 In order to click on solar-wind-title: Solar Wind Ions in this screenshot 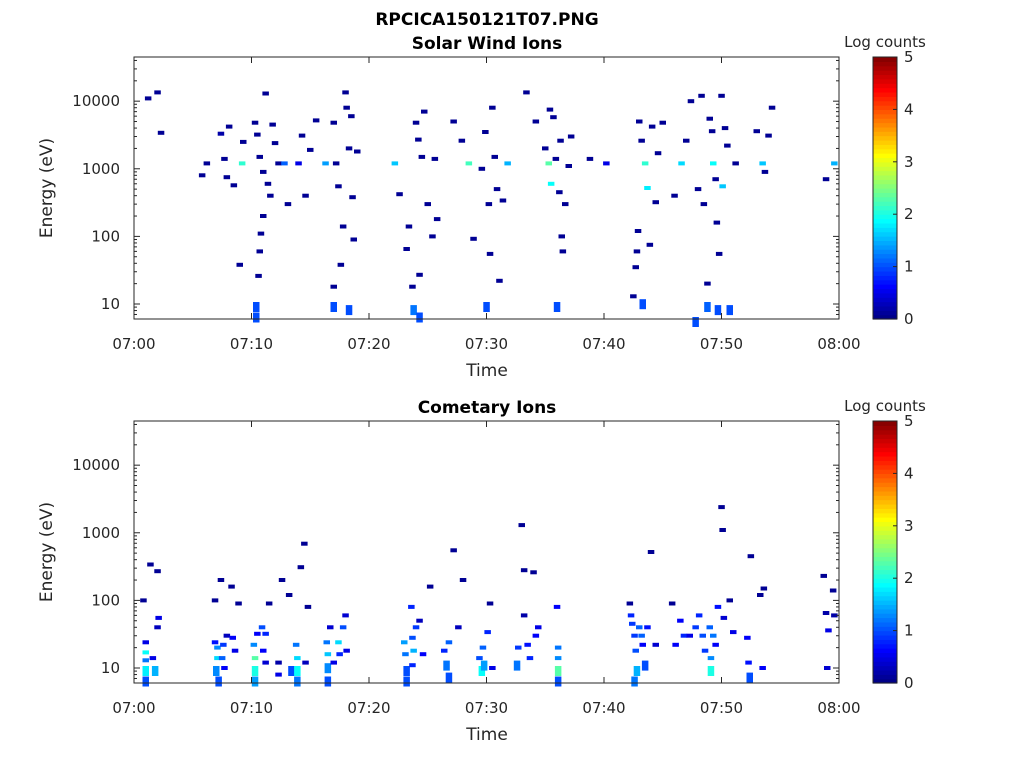, I will do `click(487, 44)`.